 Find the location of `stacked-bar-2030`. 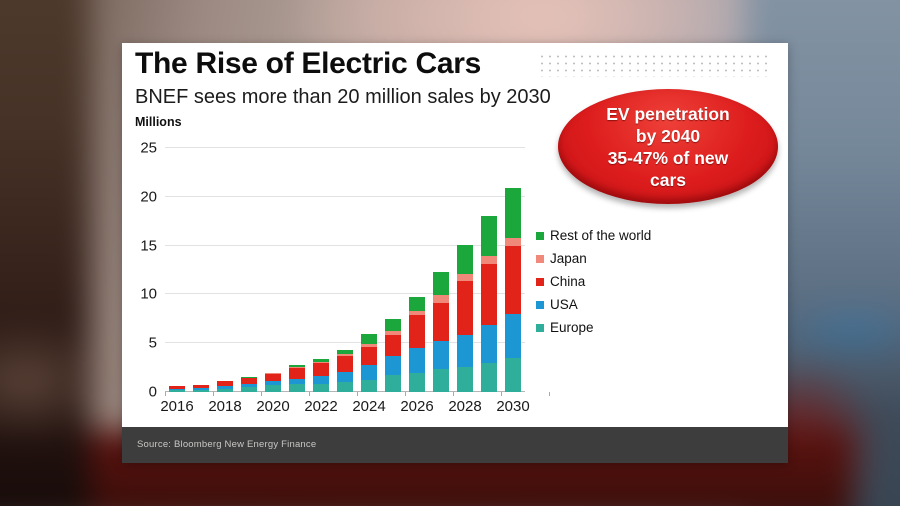

stacked-bar-2030 is located at coordinates (513, 290).